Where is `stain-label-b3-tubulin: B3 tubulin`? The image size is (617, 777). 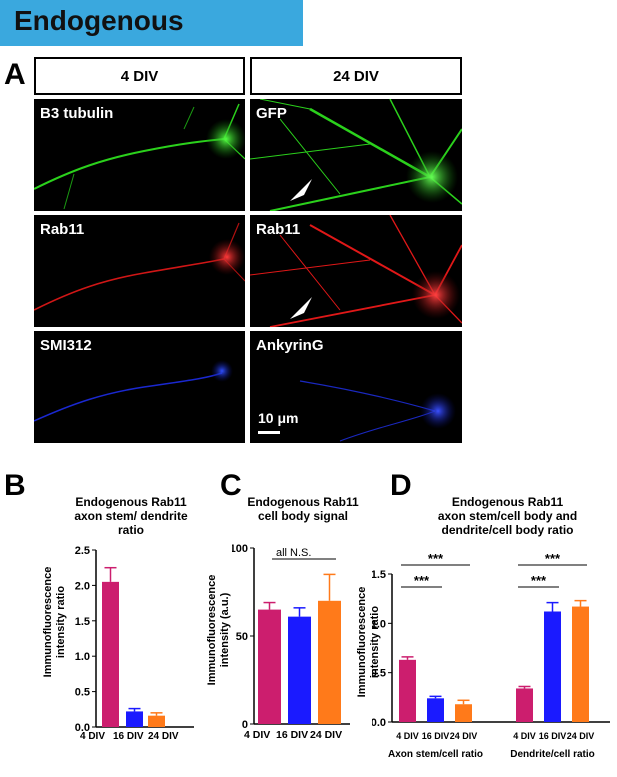 stain-label-b3-tubulin: B3 tubulin is located at coordinates (77, 113).